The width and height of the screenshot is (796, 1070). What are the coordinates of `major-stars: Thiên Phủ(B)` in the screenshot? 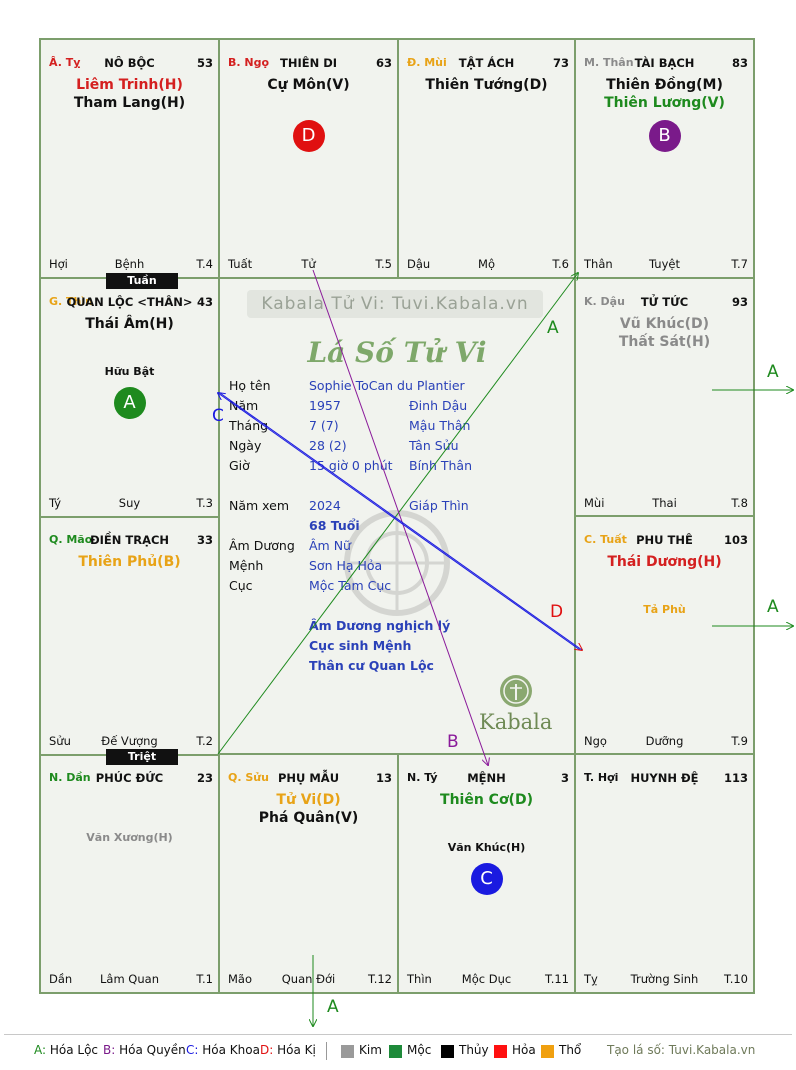 It's located at (129, 562).